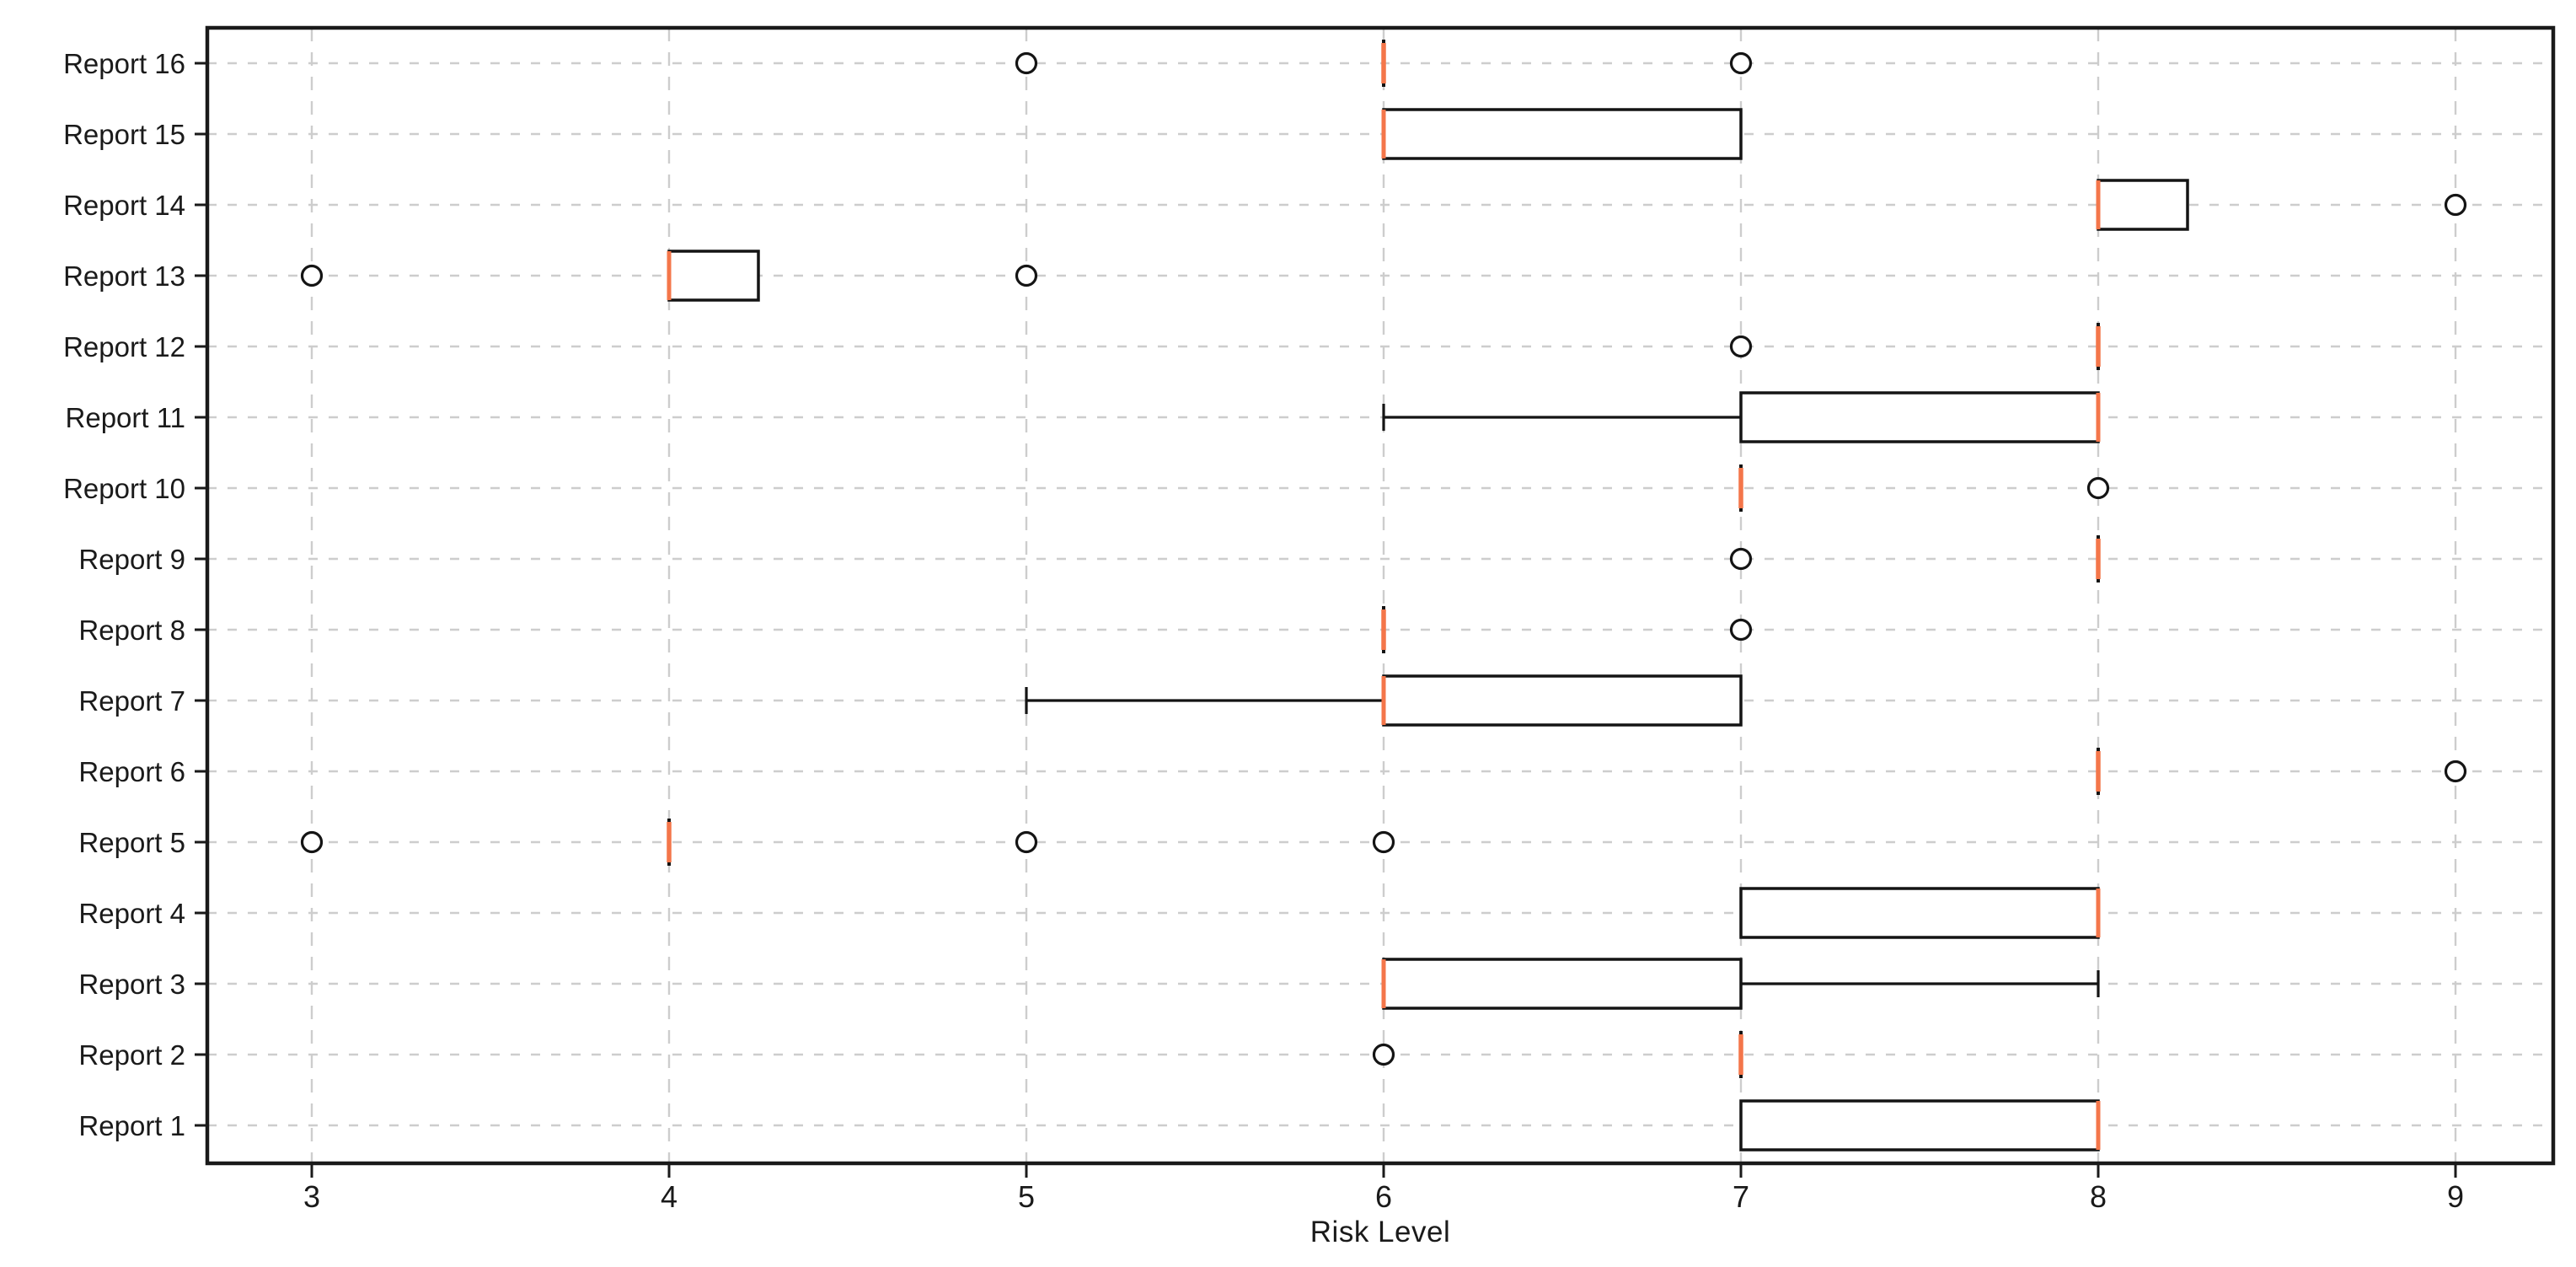 This screenshot has width=2576, height=1267. Describe the element at coordinates (1380, 1232) in the screenshot. I see `x-axis-title: Risk Level` at that location.